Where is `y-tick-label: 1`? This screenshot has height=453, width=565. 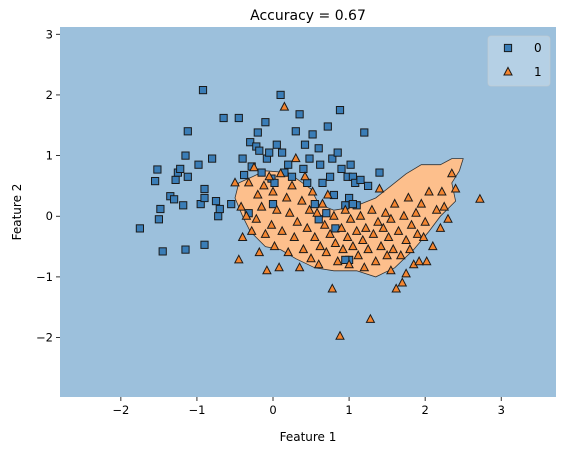
y-tick-label: 1 is located at coordinates (49, 156).